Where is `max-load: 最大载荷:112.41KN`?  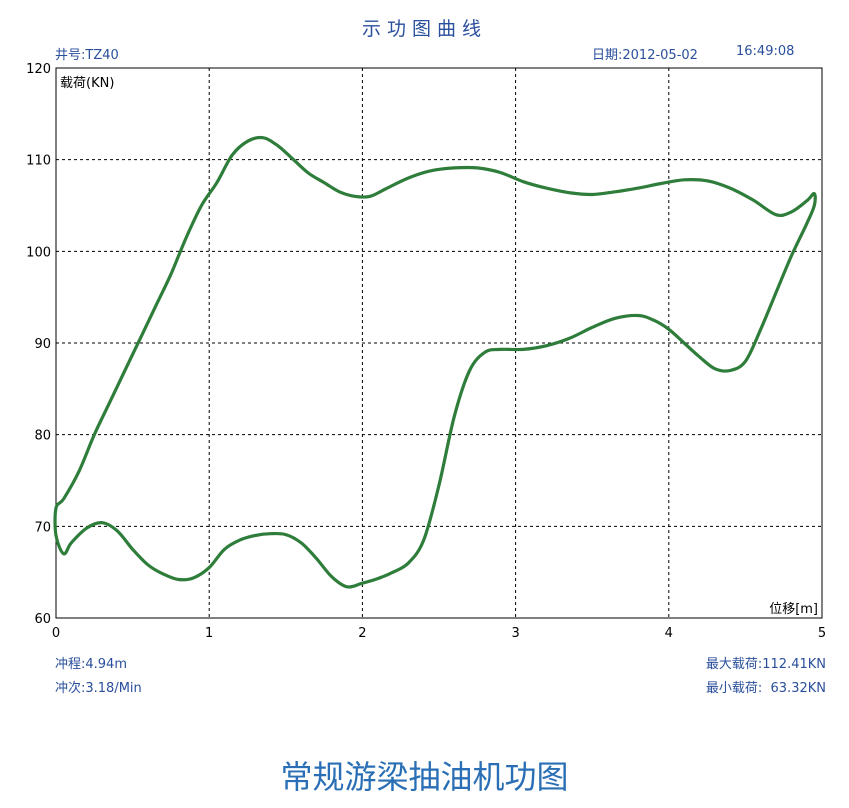
max-load: 最大载荷:112.41KN is located at coordinates (765, 664).